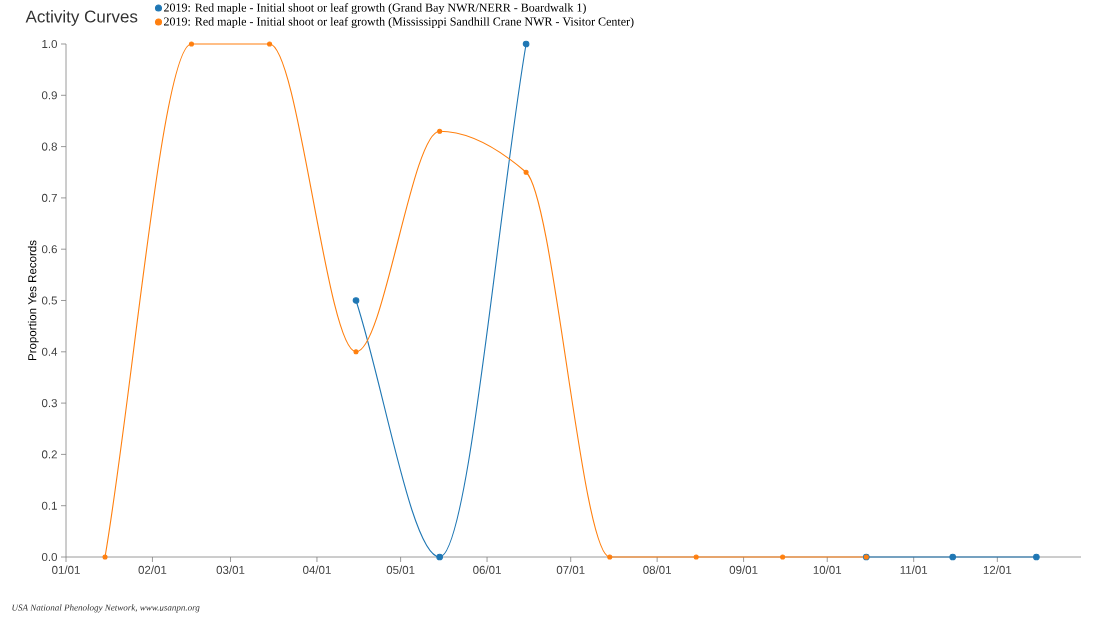 The height and width of the screenshot is (619, 1097). I want to click on x-tick-label: 11/01, so click(914, 569).